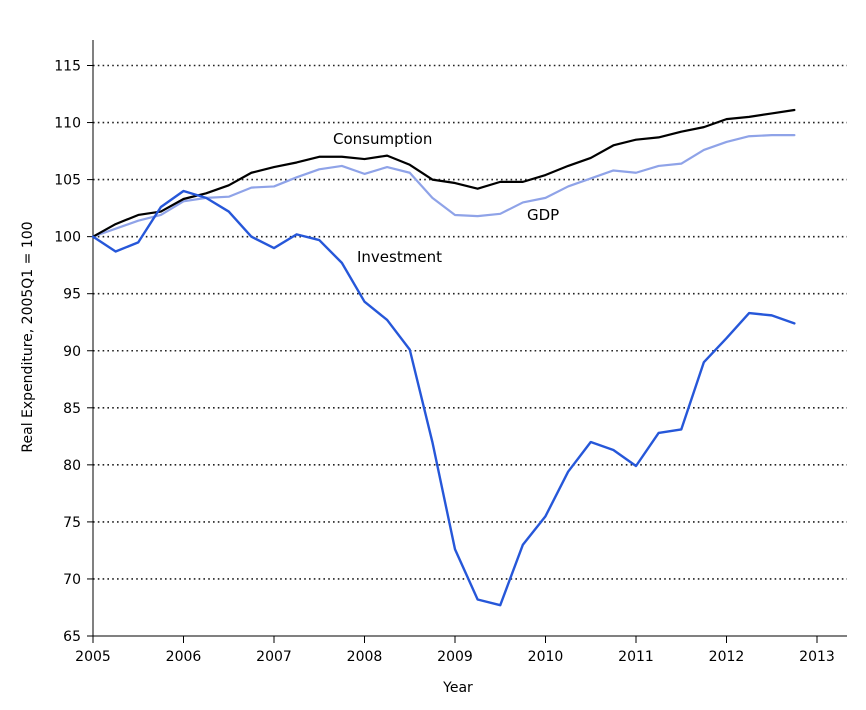  What do you see at coordinates (817, 657) in the screenshot?
I see `x-tick-label-2013: 2013` at bounding box center [817, 657].